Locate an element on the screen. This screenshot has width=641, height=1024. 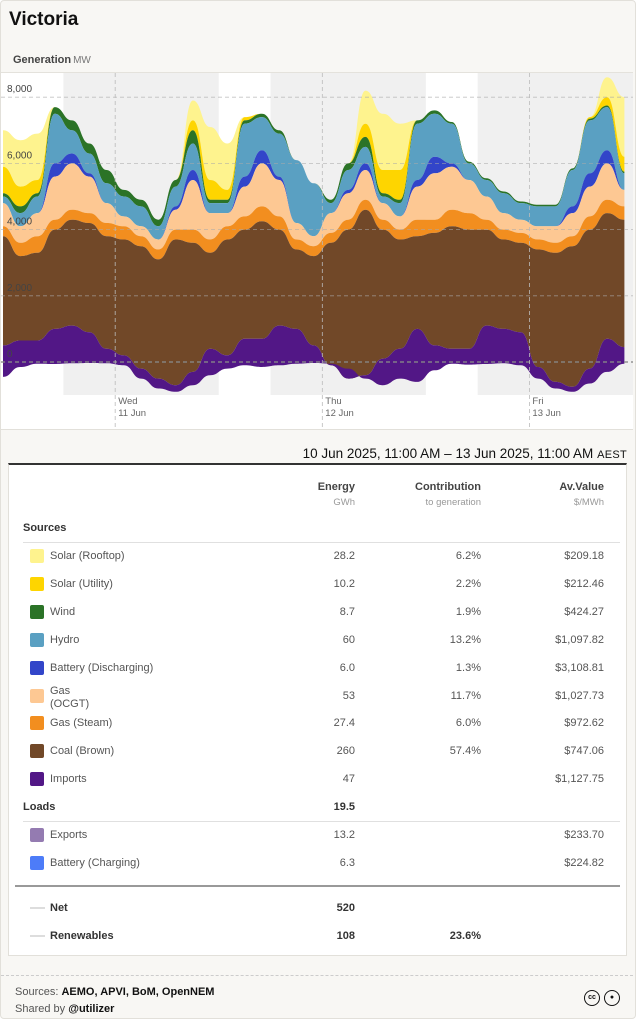
source-row: Solar (Utility) 10.2 2.2% $212.46 is located at coordinates (317, 585).